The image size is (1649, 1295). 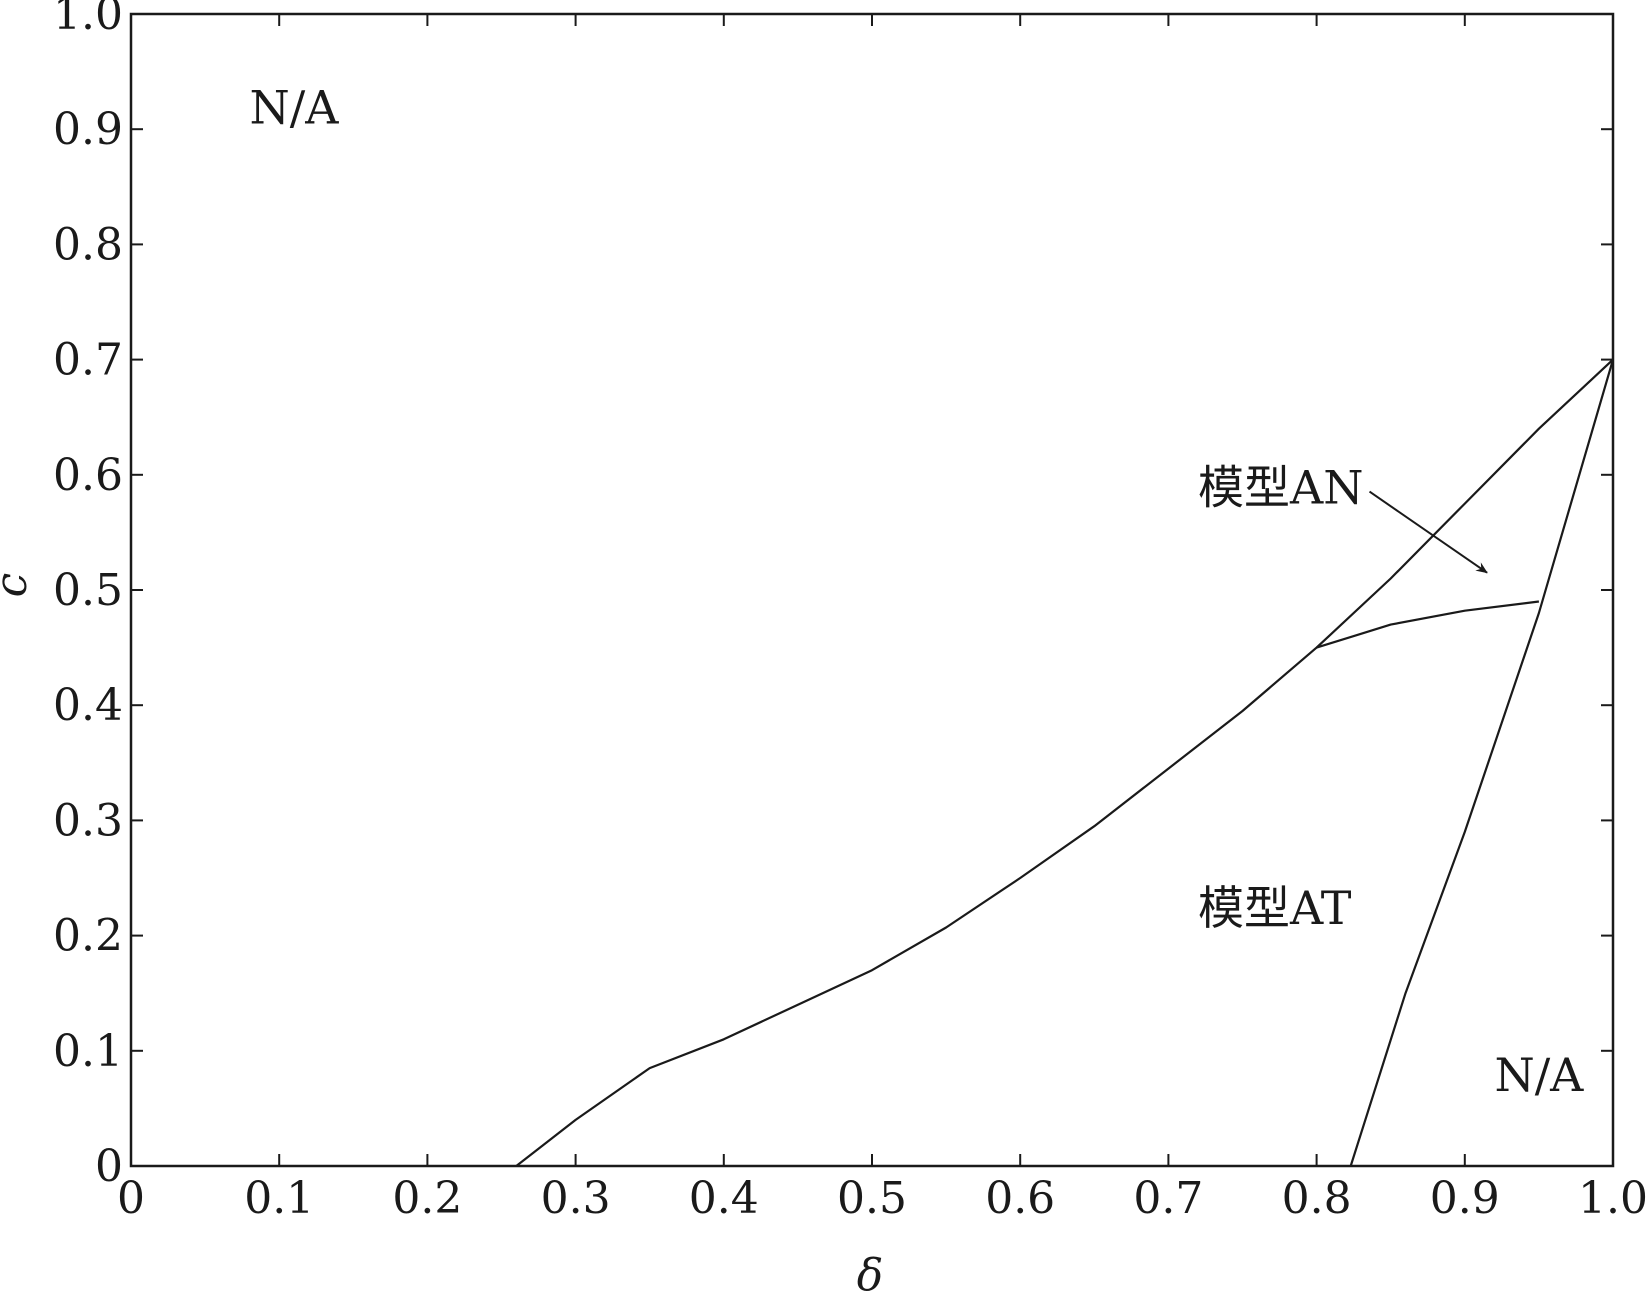 I want to click on y-tick-label: 0.1, so click(x=88, y=1051).